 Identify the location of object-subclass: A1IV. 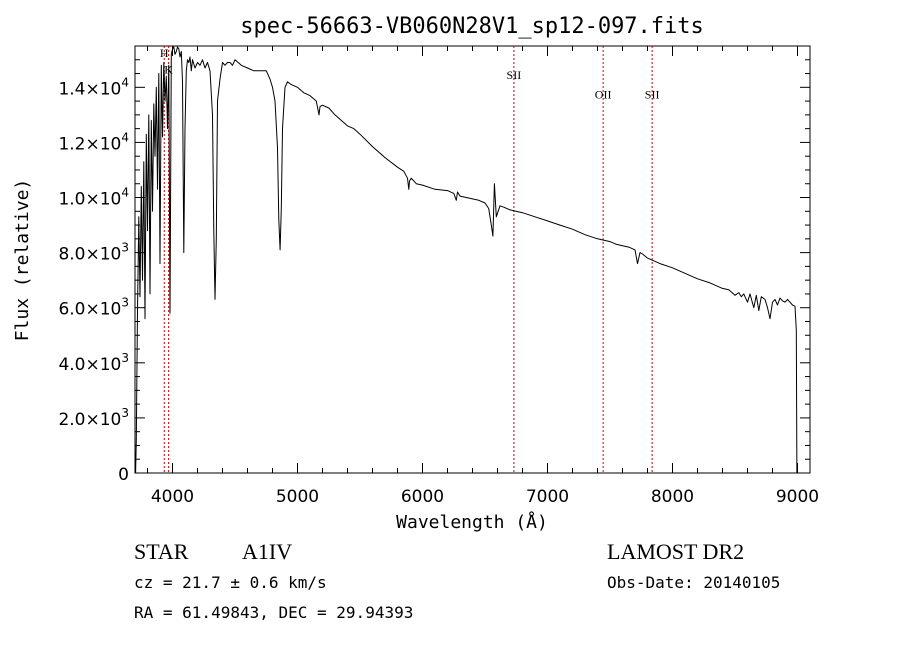
(267, 551).